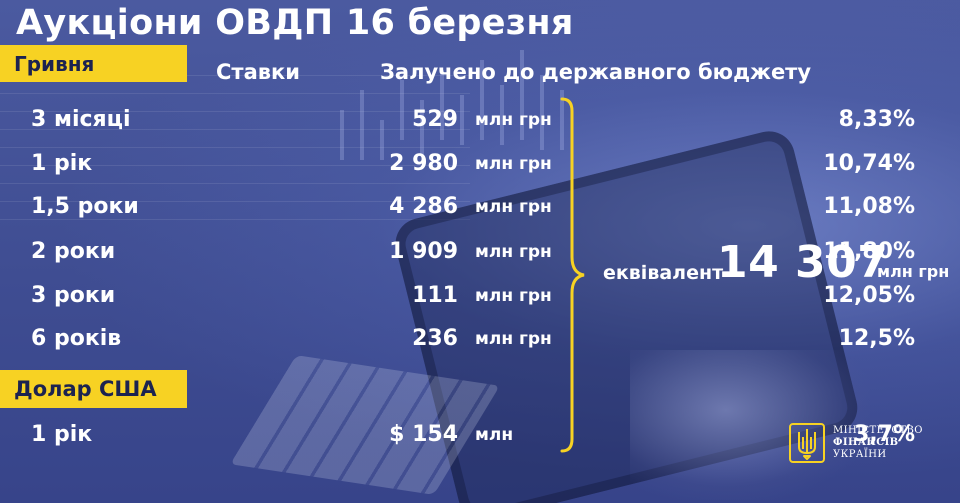 Image resolution: width=960 pixels, height=503 pixels. Describe the element at coordinates (572, 275) in the screenshot. I see `total-brace` at that location.